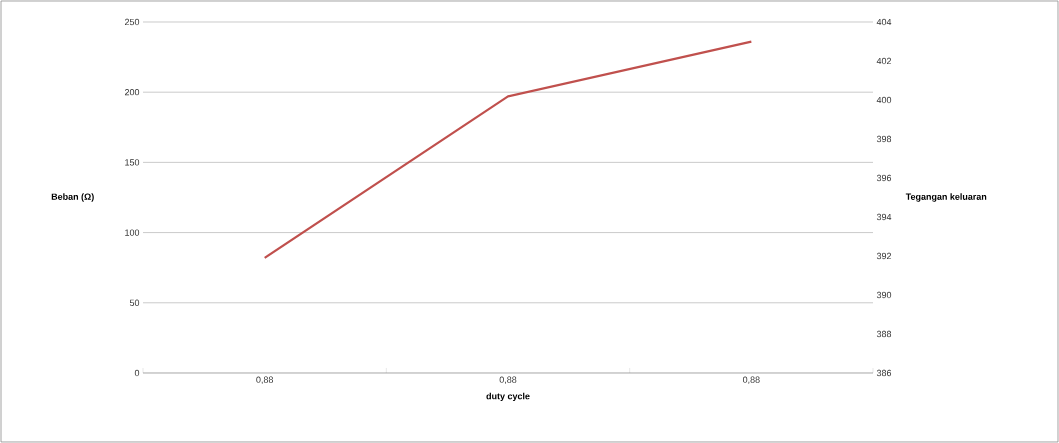  Describe the element at coordinates (884, 256) in the screenshot. I see `y2-tick-label: 392` at that location.